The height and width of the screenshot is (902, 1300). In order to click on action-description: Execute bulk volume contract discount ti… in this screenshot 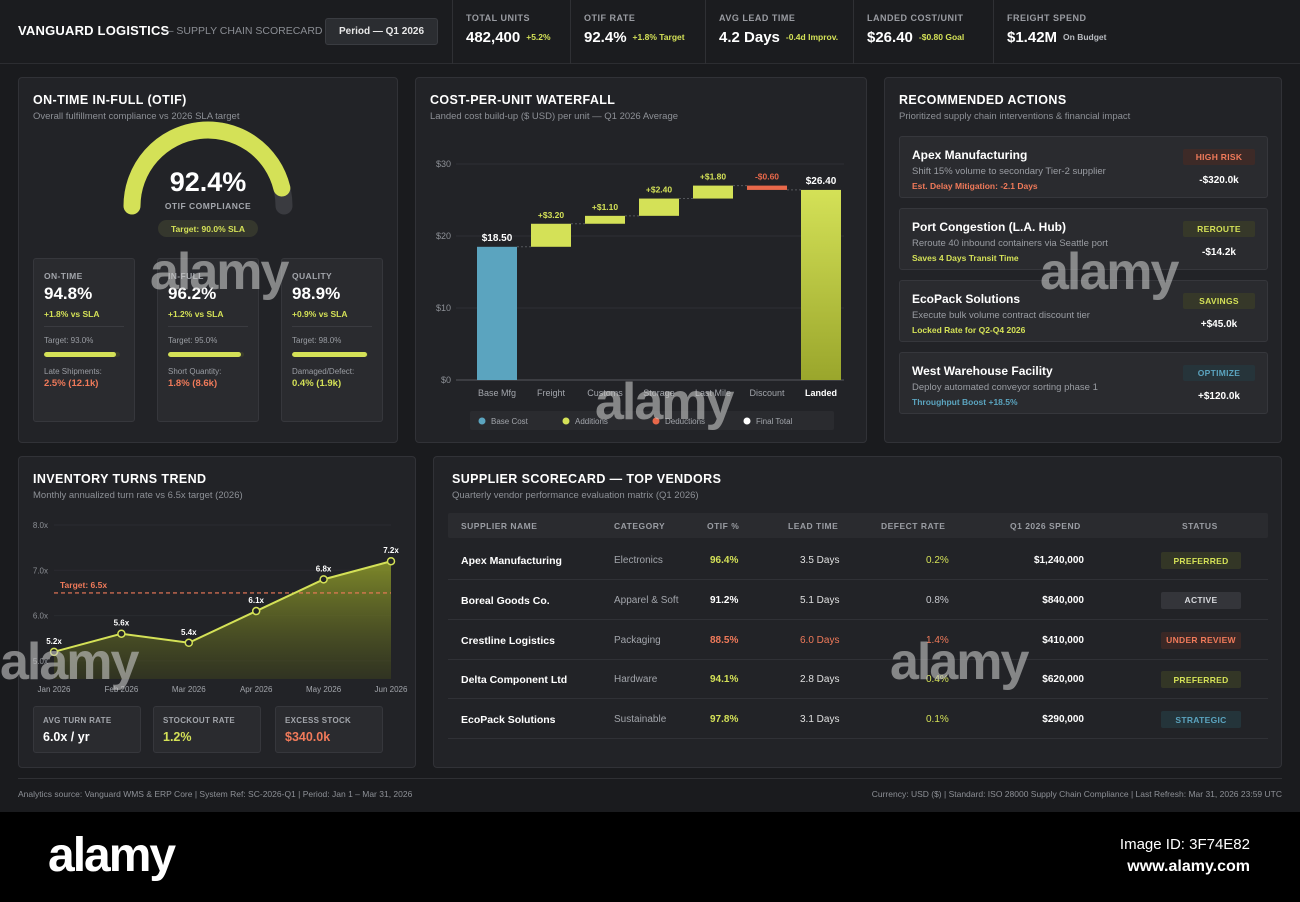, I will do `click(1001, 315)`.